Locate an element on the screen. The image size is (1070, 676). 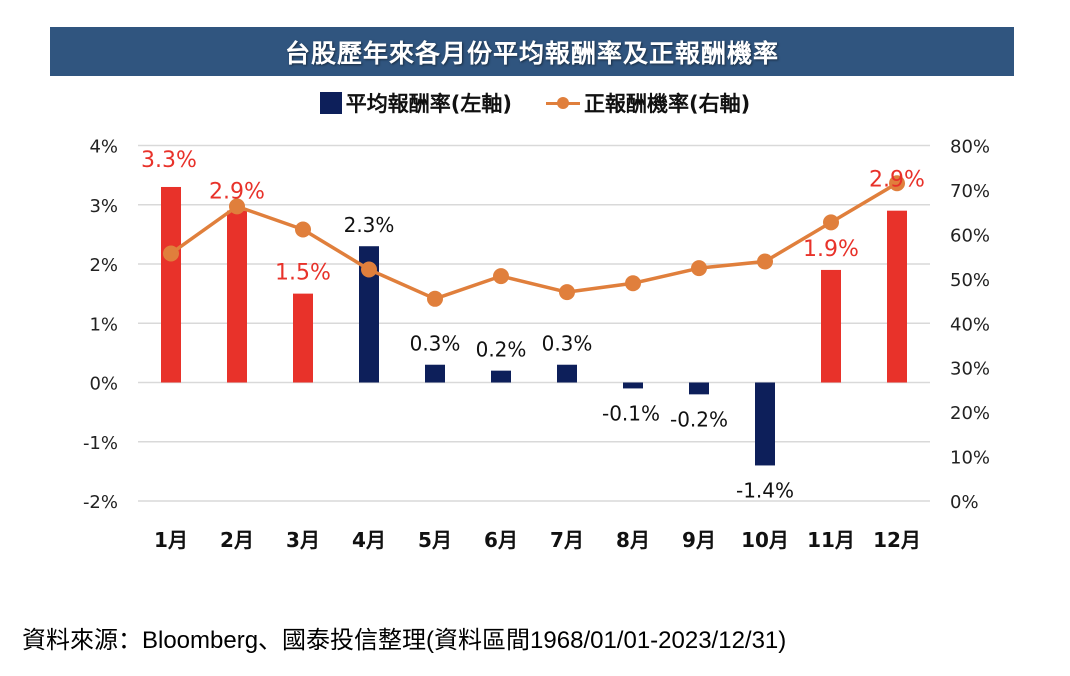
bar-swatch-icon is located at coordinates (330, 103).